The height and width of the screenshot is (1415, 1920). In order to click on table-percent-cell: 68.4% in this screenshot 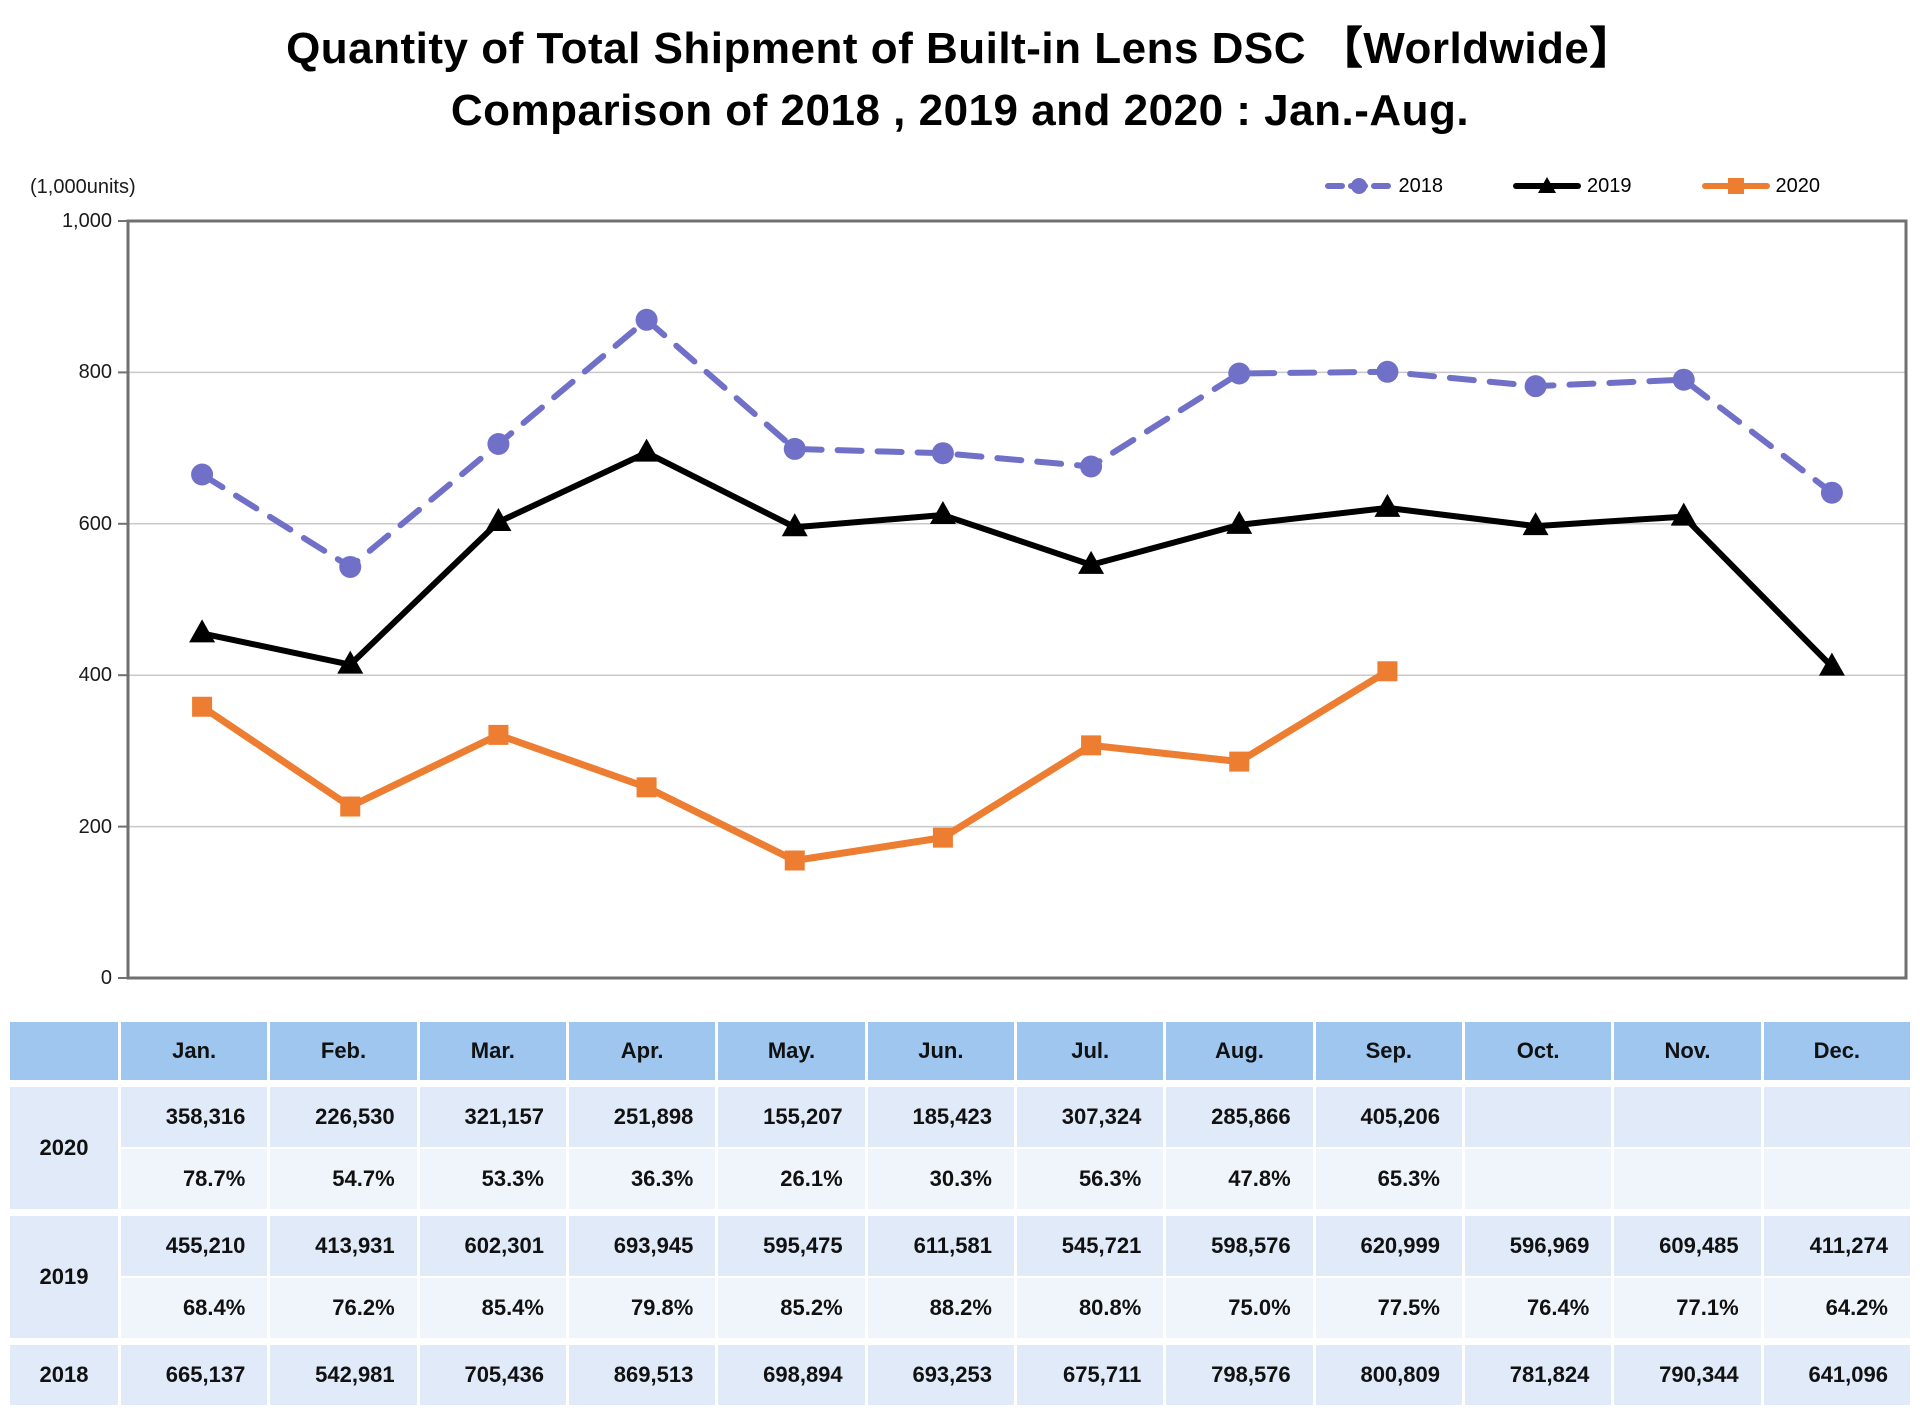, I will do `click(194, 1308)`.